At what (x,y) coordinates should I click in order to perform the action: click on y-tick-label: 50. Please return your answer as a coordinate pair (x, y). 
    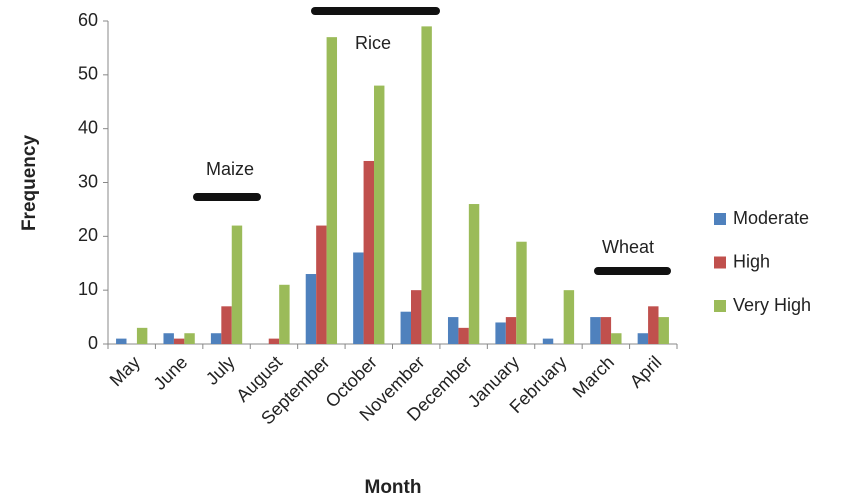
    Looking at the image, I should click on (88, 74).